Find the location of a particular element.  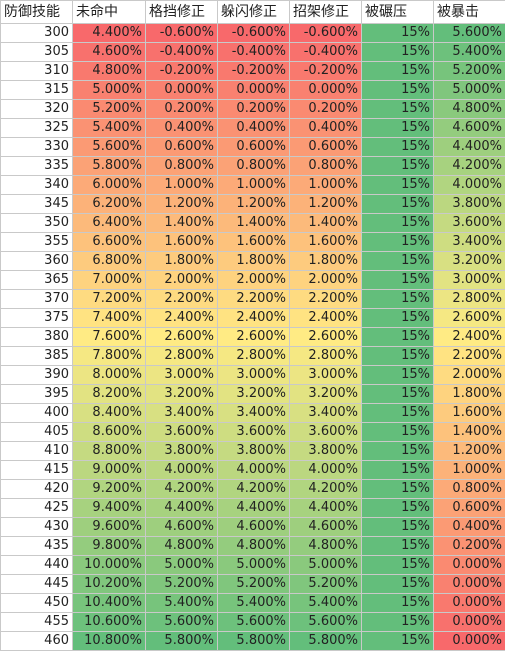

block-mod-cell: 5.200% is located at coordinates (182, 584).